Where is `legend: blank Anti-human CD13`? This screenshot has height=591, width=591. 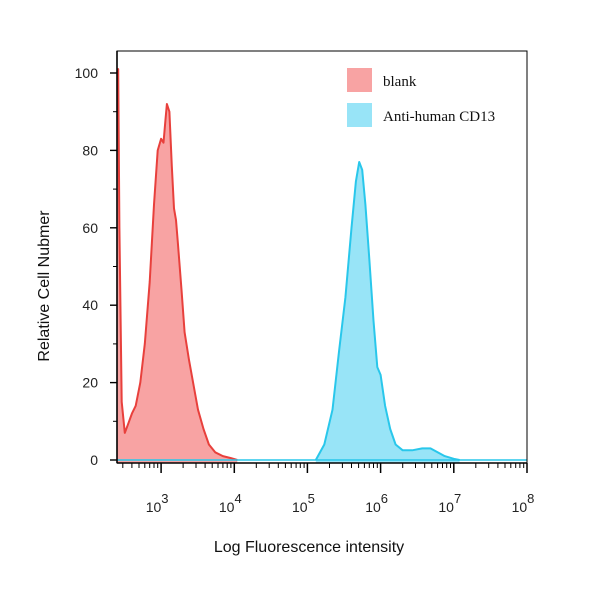
legend: blank Anti-human CD13 is located at coordinates (421, 97).